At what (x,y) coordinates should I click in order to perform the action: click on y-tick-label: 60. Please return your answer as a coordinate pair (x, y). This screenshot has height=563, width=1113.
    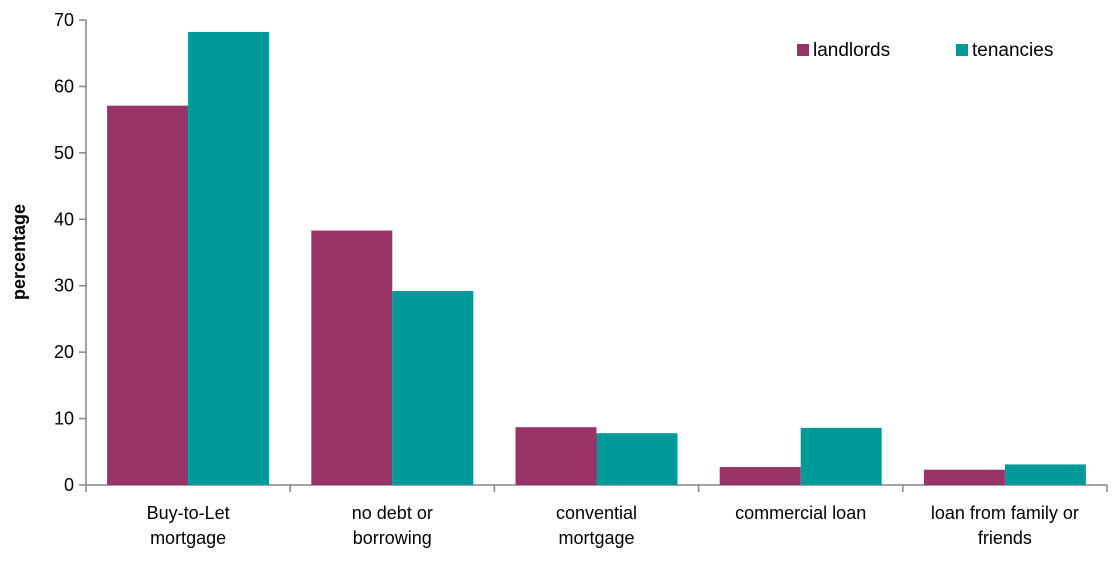
    Looking at the image, I should click on (64, 86).